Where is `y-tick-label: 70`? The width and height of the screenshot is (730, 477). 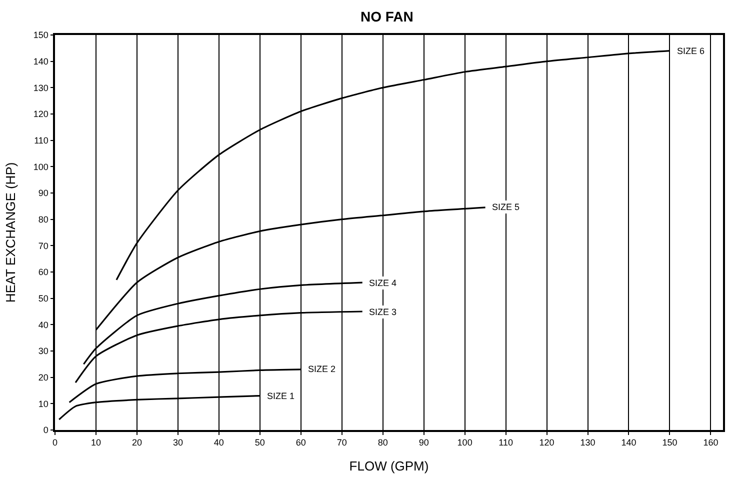
y-tick-label: 70 is located at coordinates (43, 245).